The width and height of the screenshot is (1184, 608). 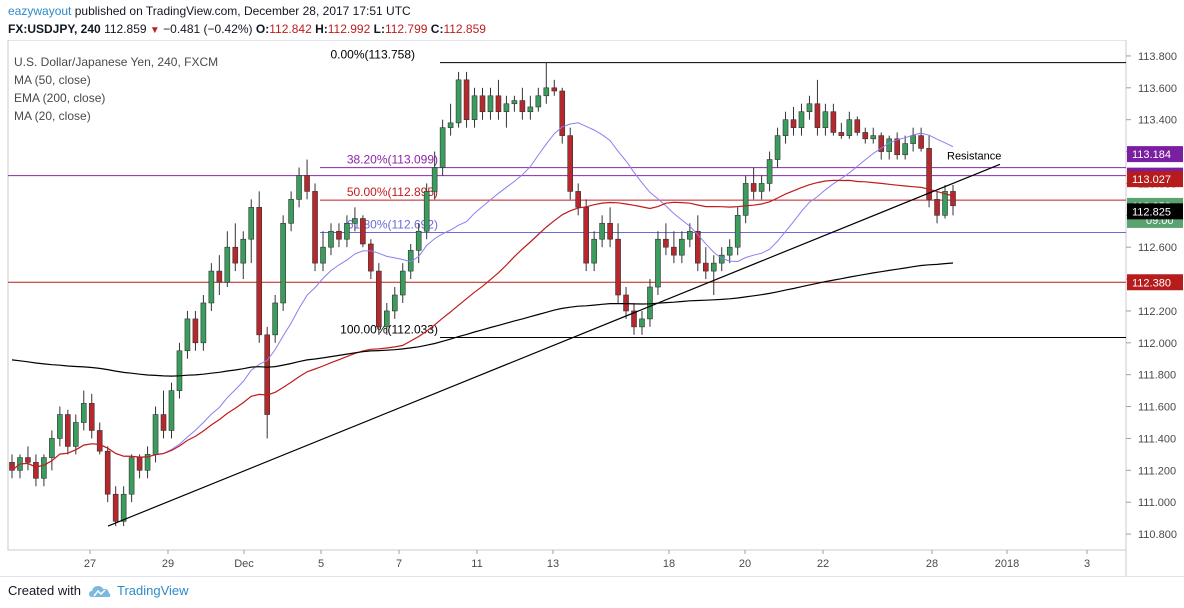 I want to click on x-tick-label: 18, so click(x=669, y=564).